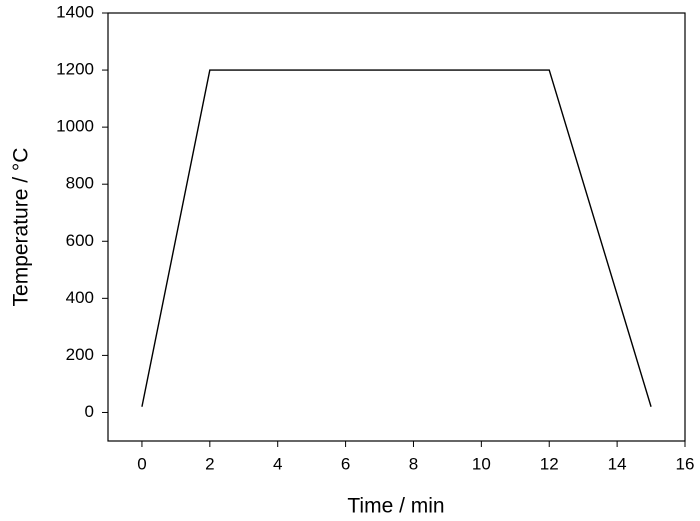  What do you see at coordinates (75, 69) in the screenshot?
I see `y-tick-label: 1200` at bounding box center [75, 69].